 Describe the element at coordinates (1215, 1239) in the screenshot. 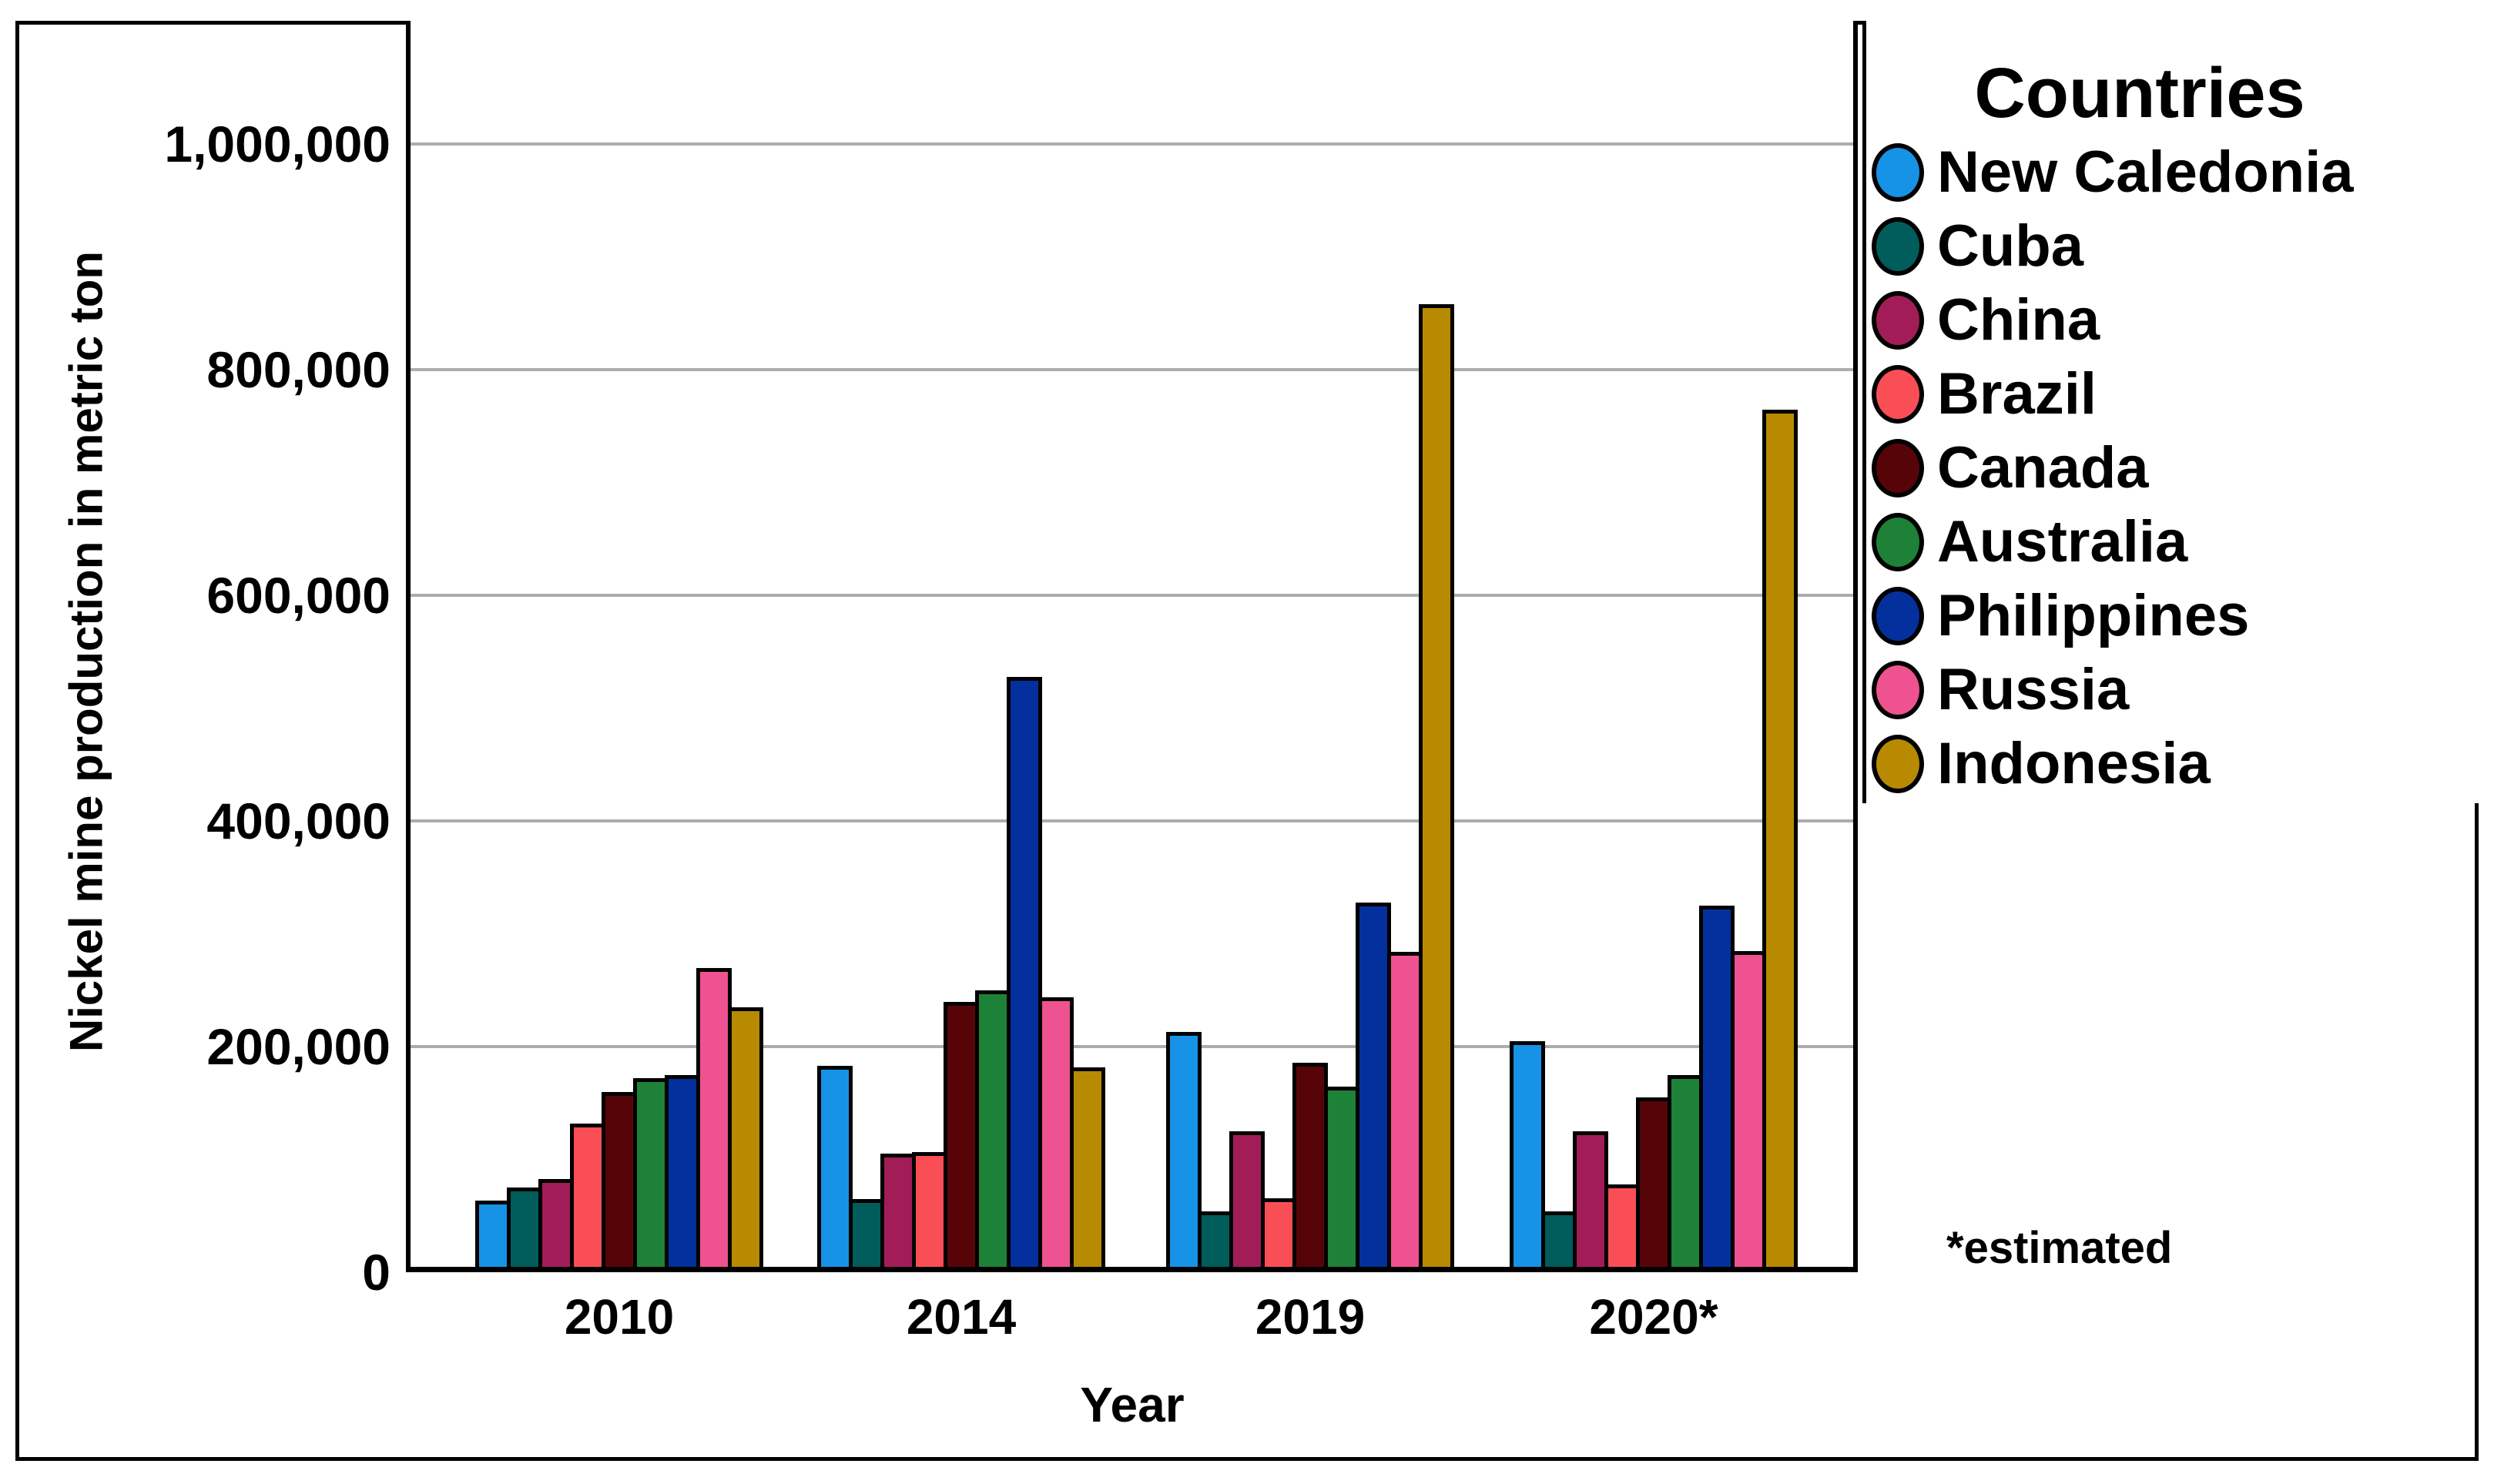

I see `bar-cuba-2019` at that location.